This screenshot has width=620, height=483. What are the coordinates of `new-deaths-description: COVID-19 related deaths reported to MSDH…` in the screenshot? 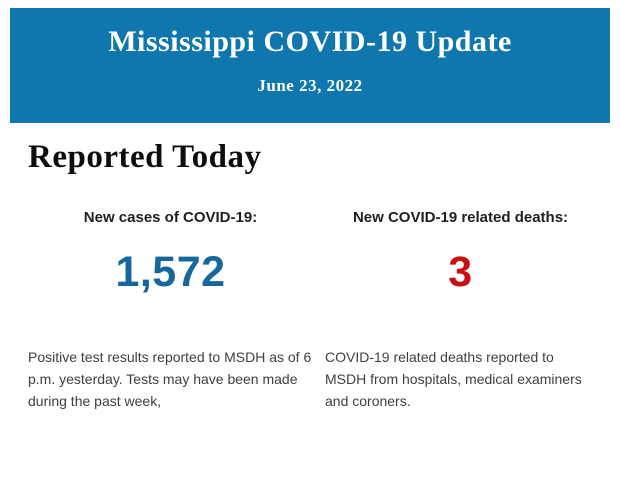 It's located at (453, 379).